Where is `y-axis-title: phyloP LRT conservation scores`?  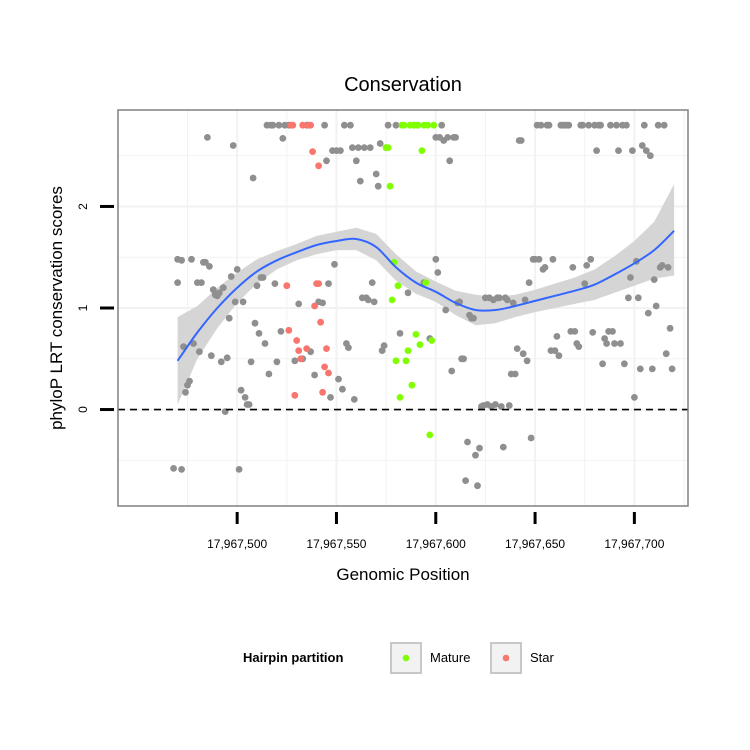 y-axis-title: phyloP LRT conservation scores is located at coordinates (56, 308).